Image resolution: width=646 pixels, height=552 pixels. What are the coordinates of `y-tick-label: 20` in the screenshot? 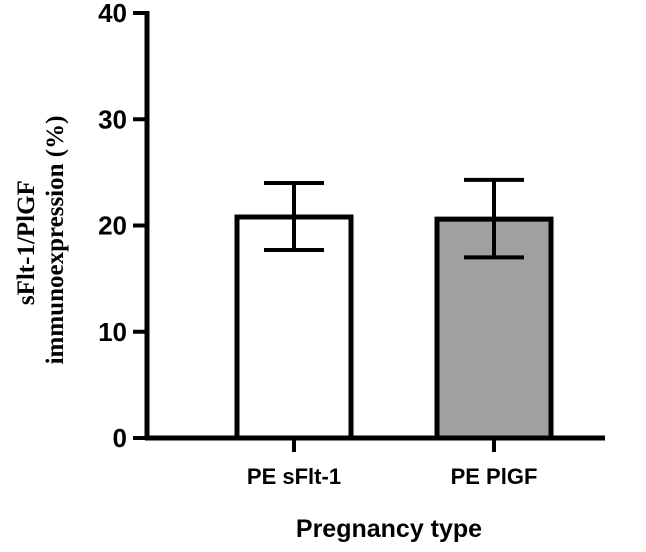 It's located at (112, 226).